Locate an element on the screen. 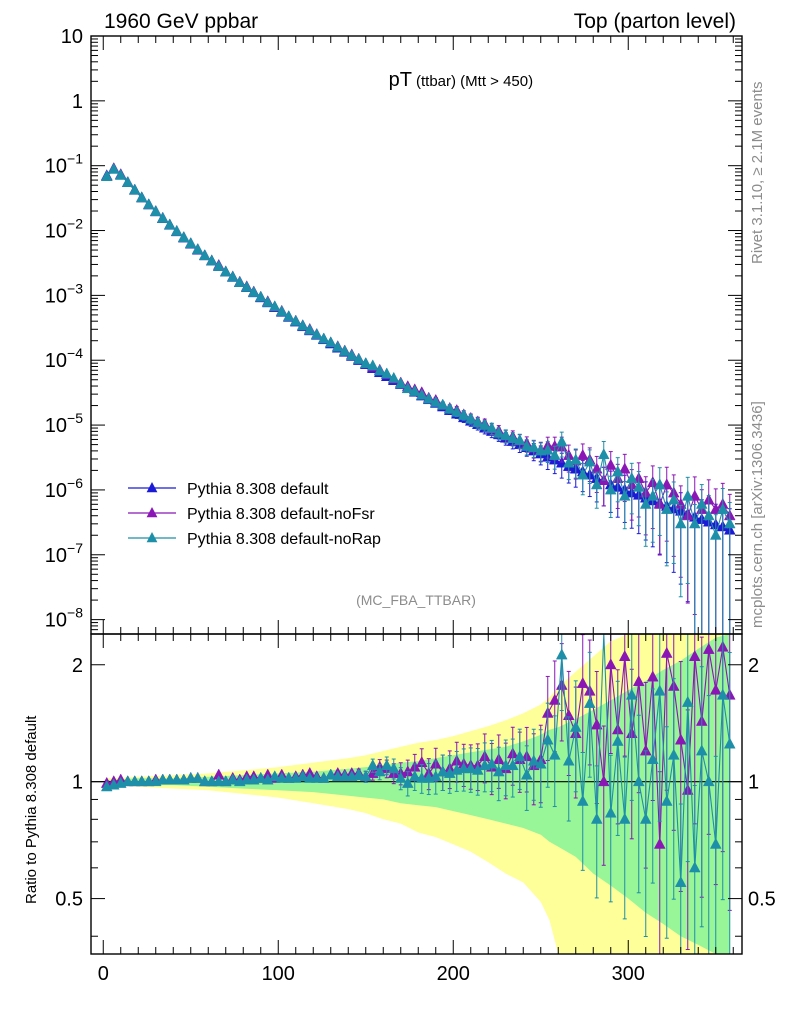  x-tick-label: 100 is located at coordinates (278, 974).